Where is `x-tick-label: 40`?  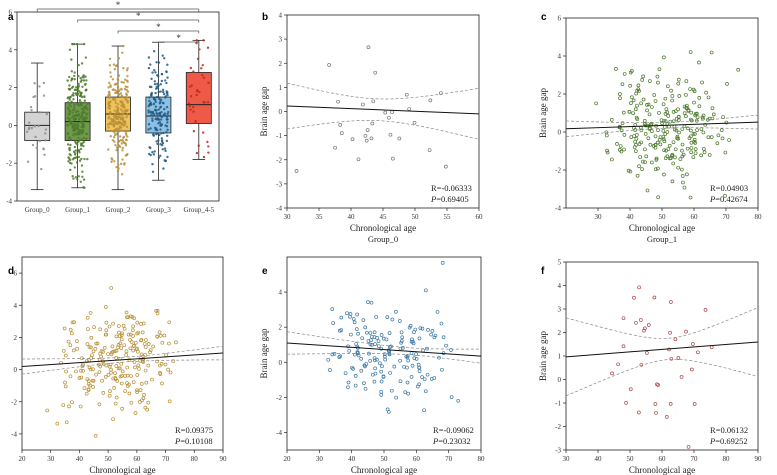 x-tick-label: 40 is located at coordinates (80, 459).